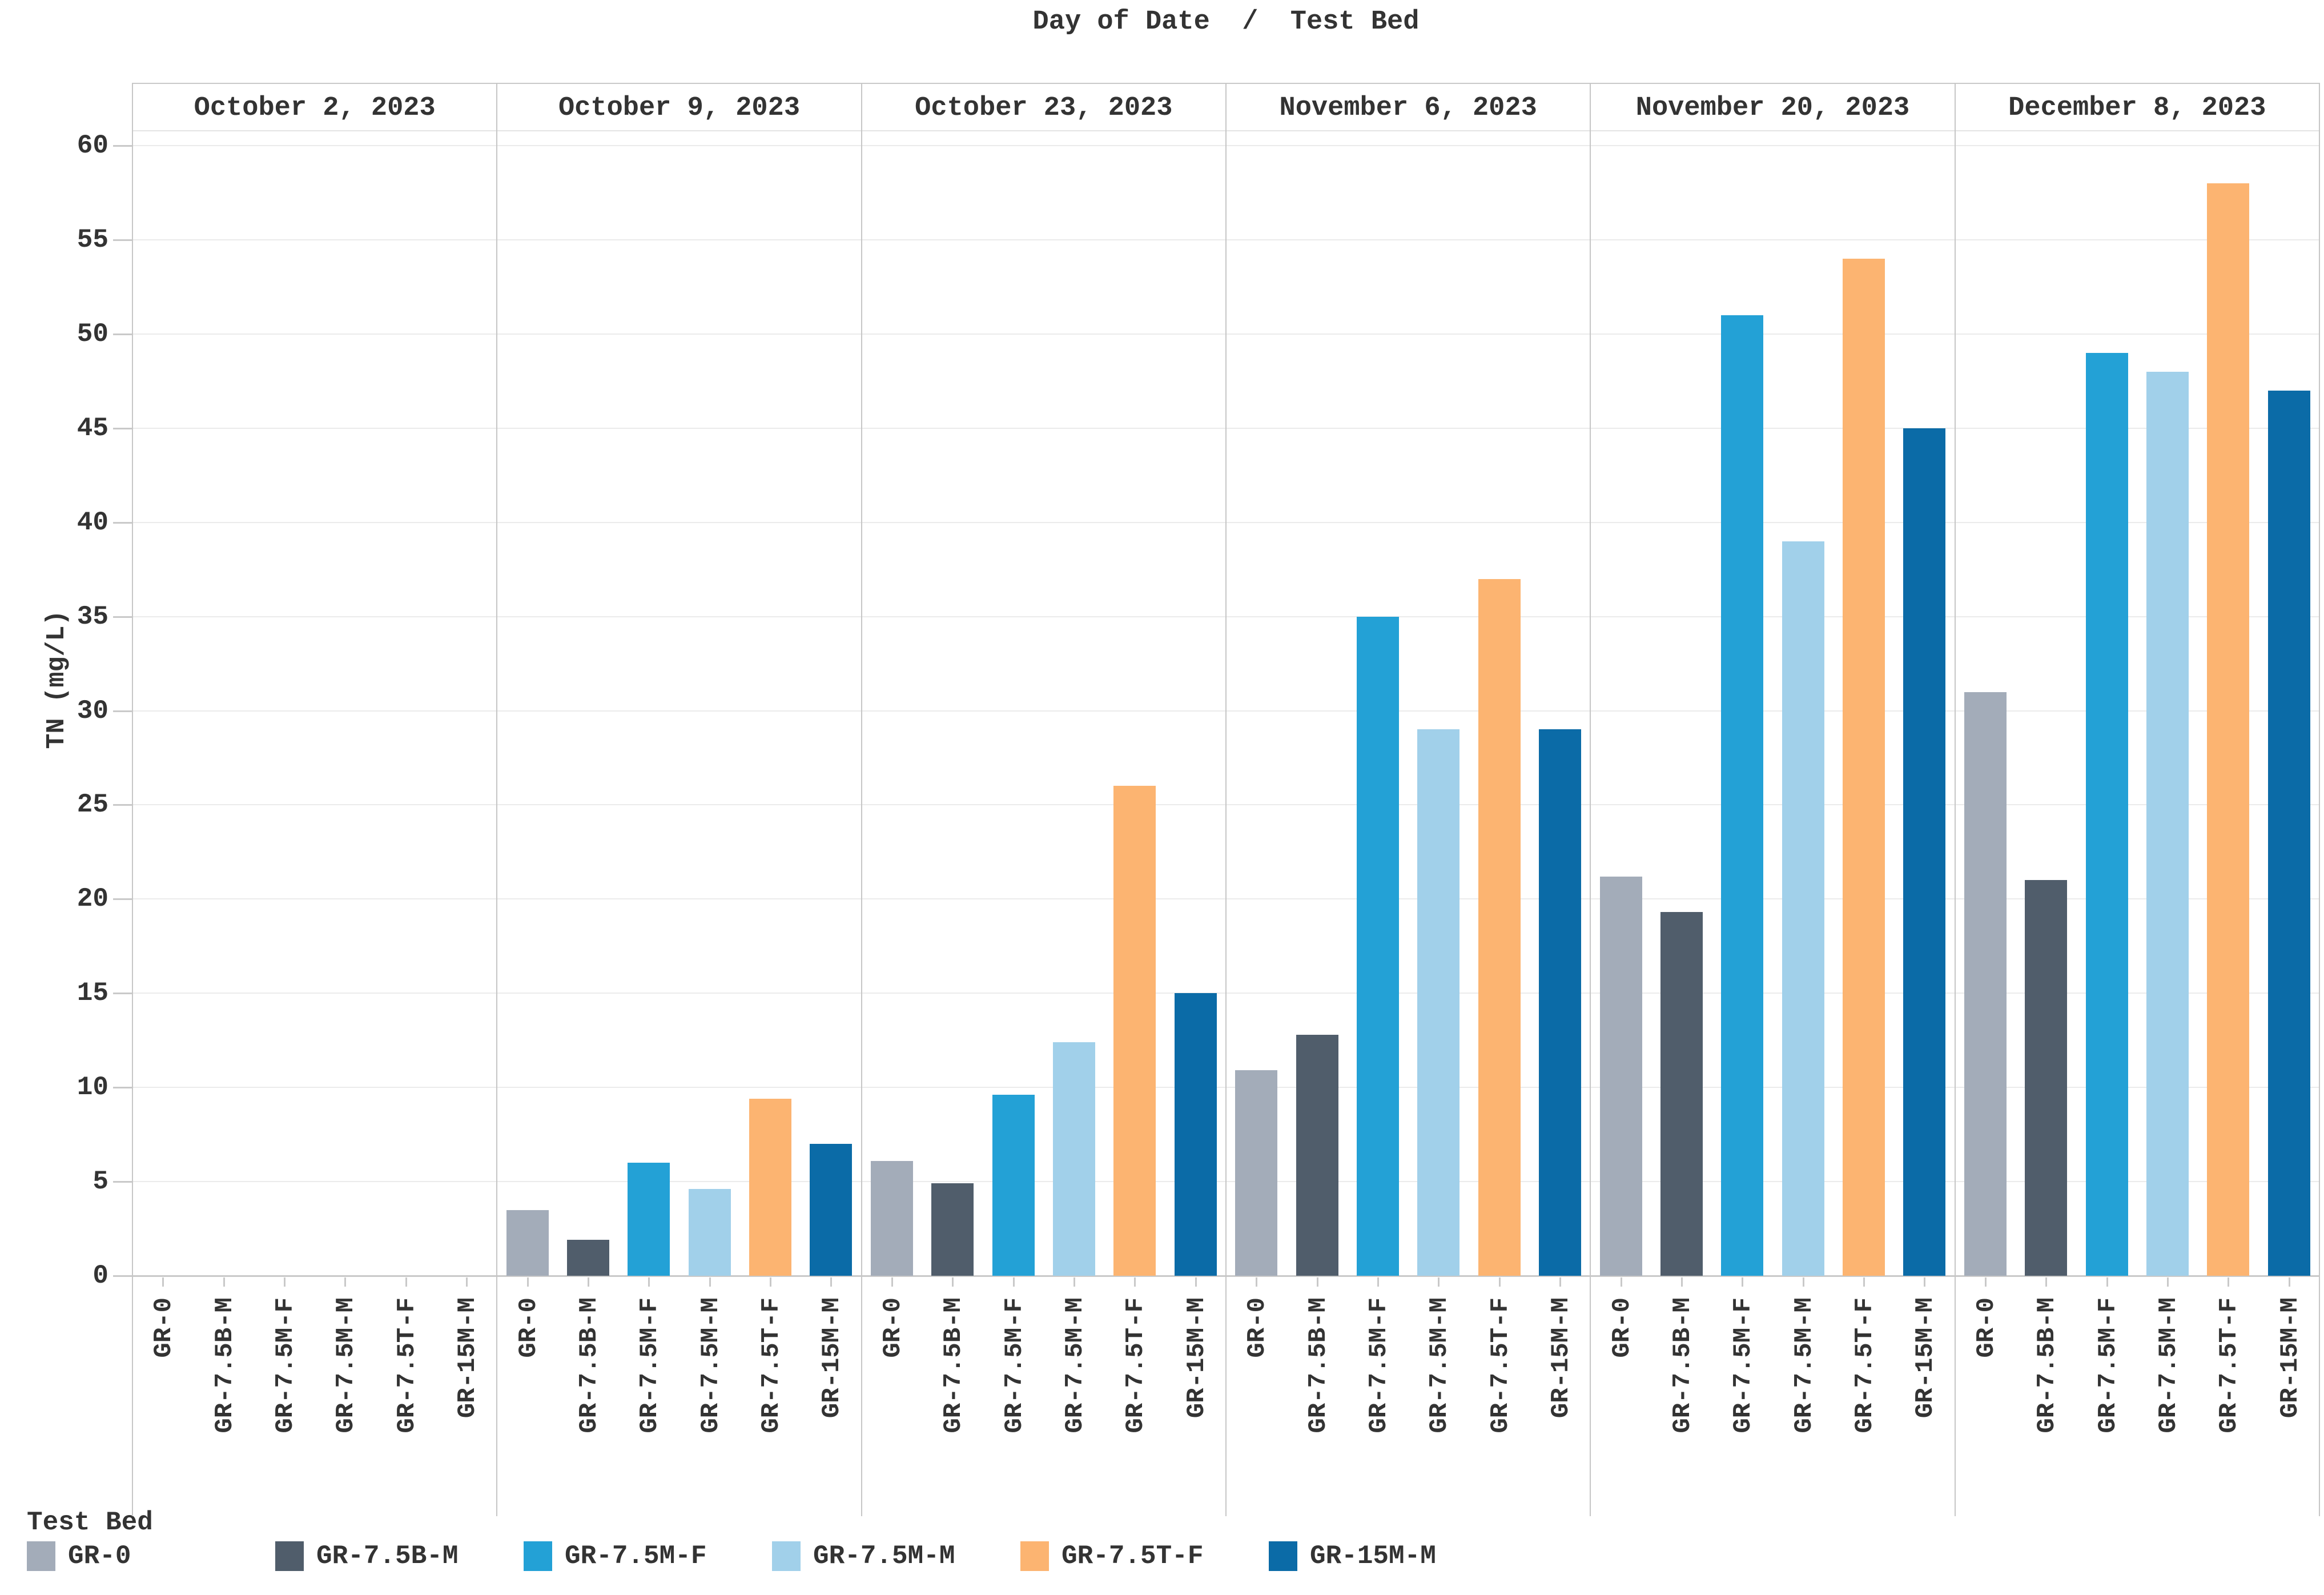 This screenshot has height=1595, width=2324. What do you see at coordinates (315, 108) in the screenshot?
I see `date-header: October 2, 2023` at bounding box center [315, 108].